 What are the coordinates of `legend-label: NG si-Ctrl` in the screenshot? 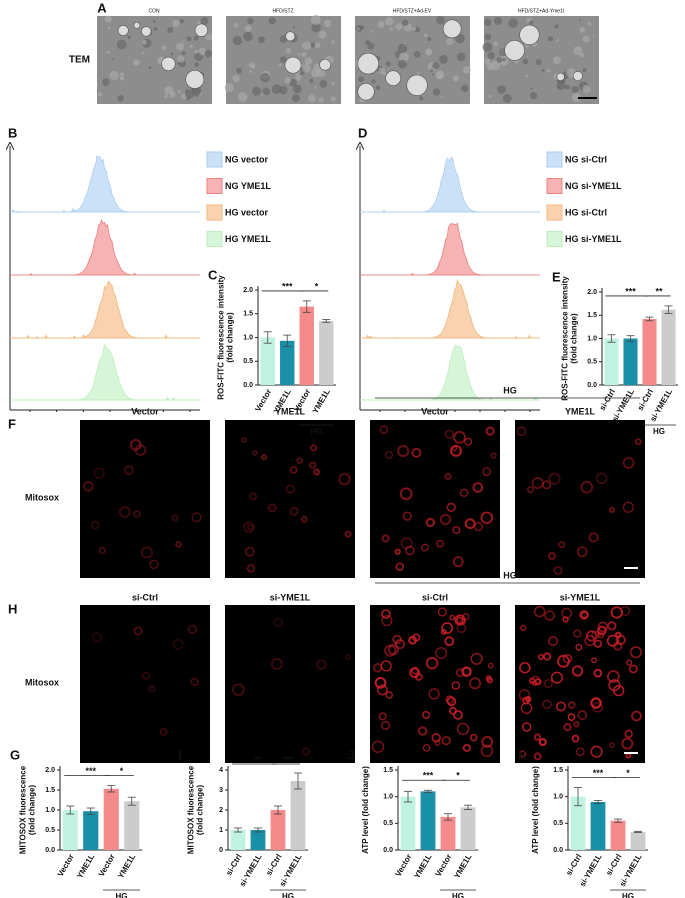 It's located at (586, 159).